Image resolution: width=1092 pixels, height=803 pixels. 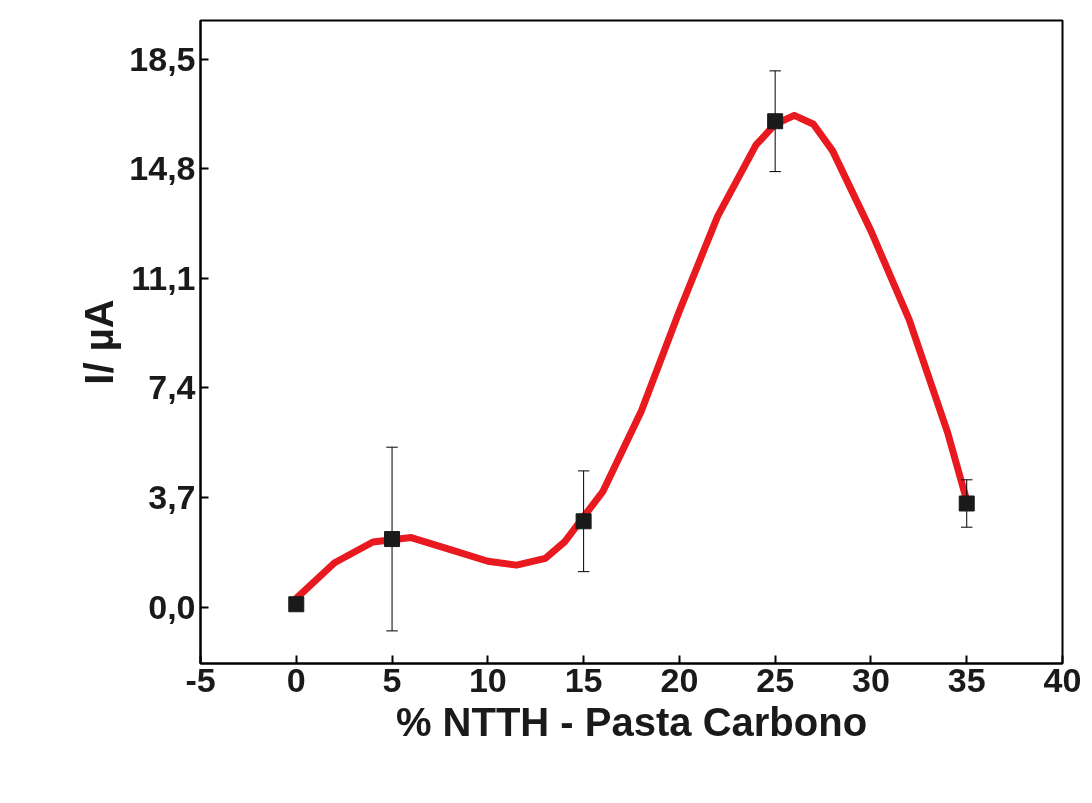 I want to click on y-tick-label: 14,8, so click(x=162, y=168).